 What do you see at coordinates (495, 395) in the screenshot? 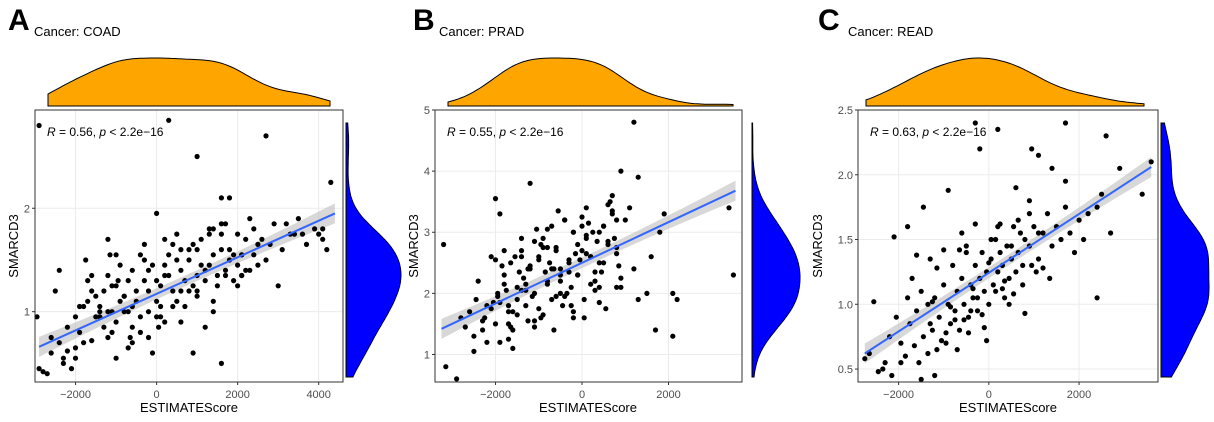
I see `x-tick-label: −2000` at bounding box center [495, 395].